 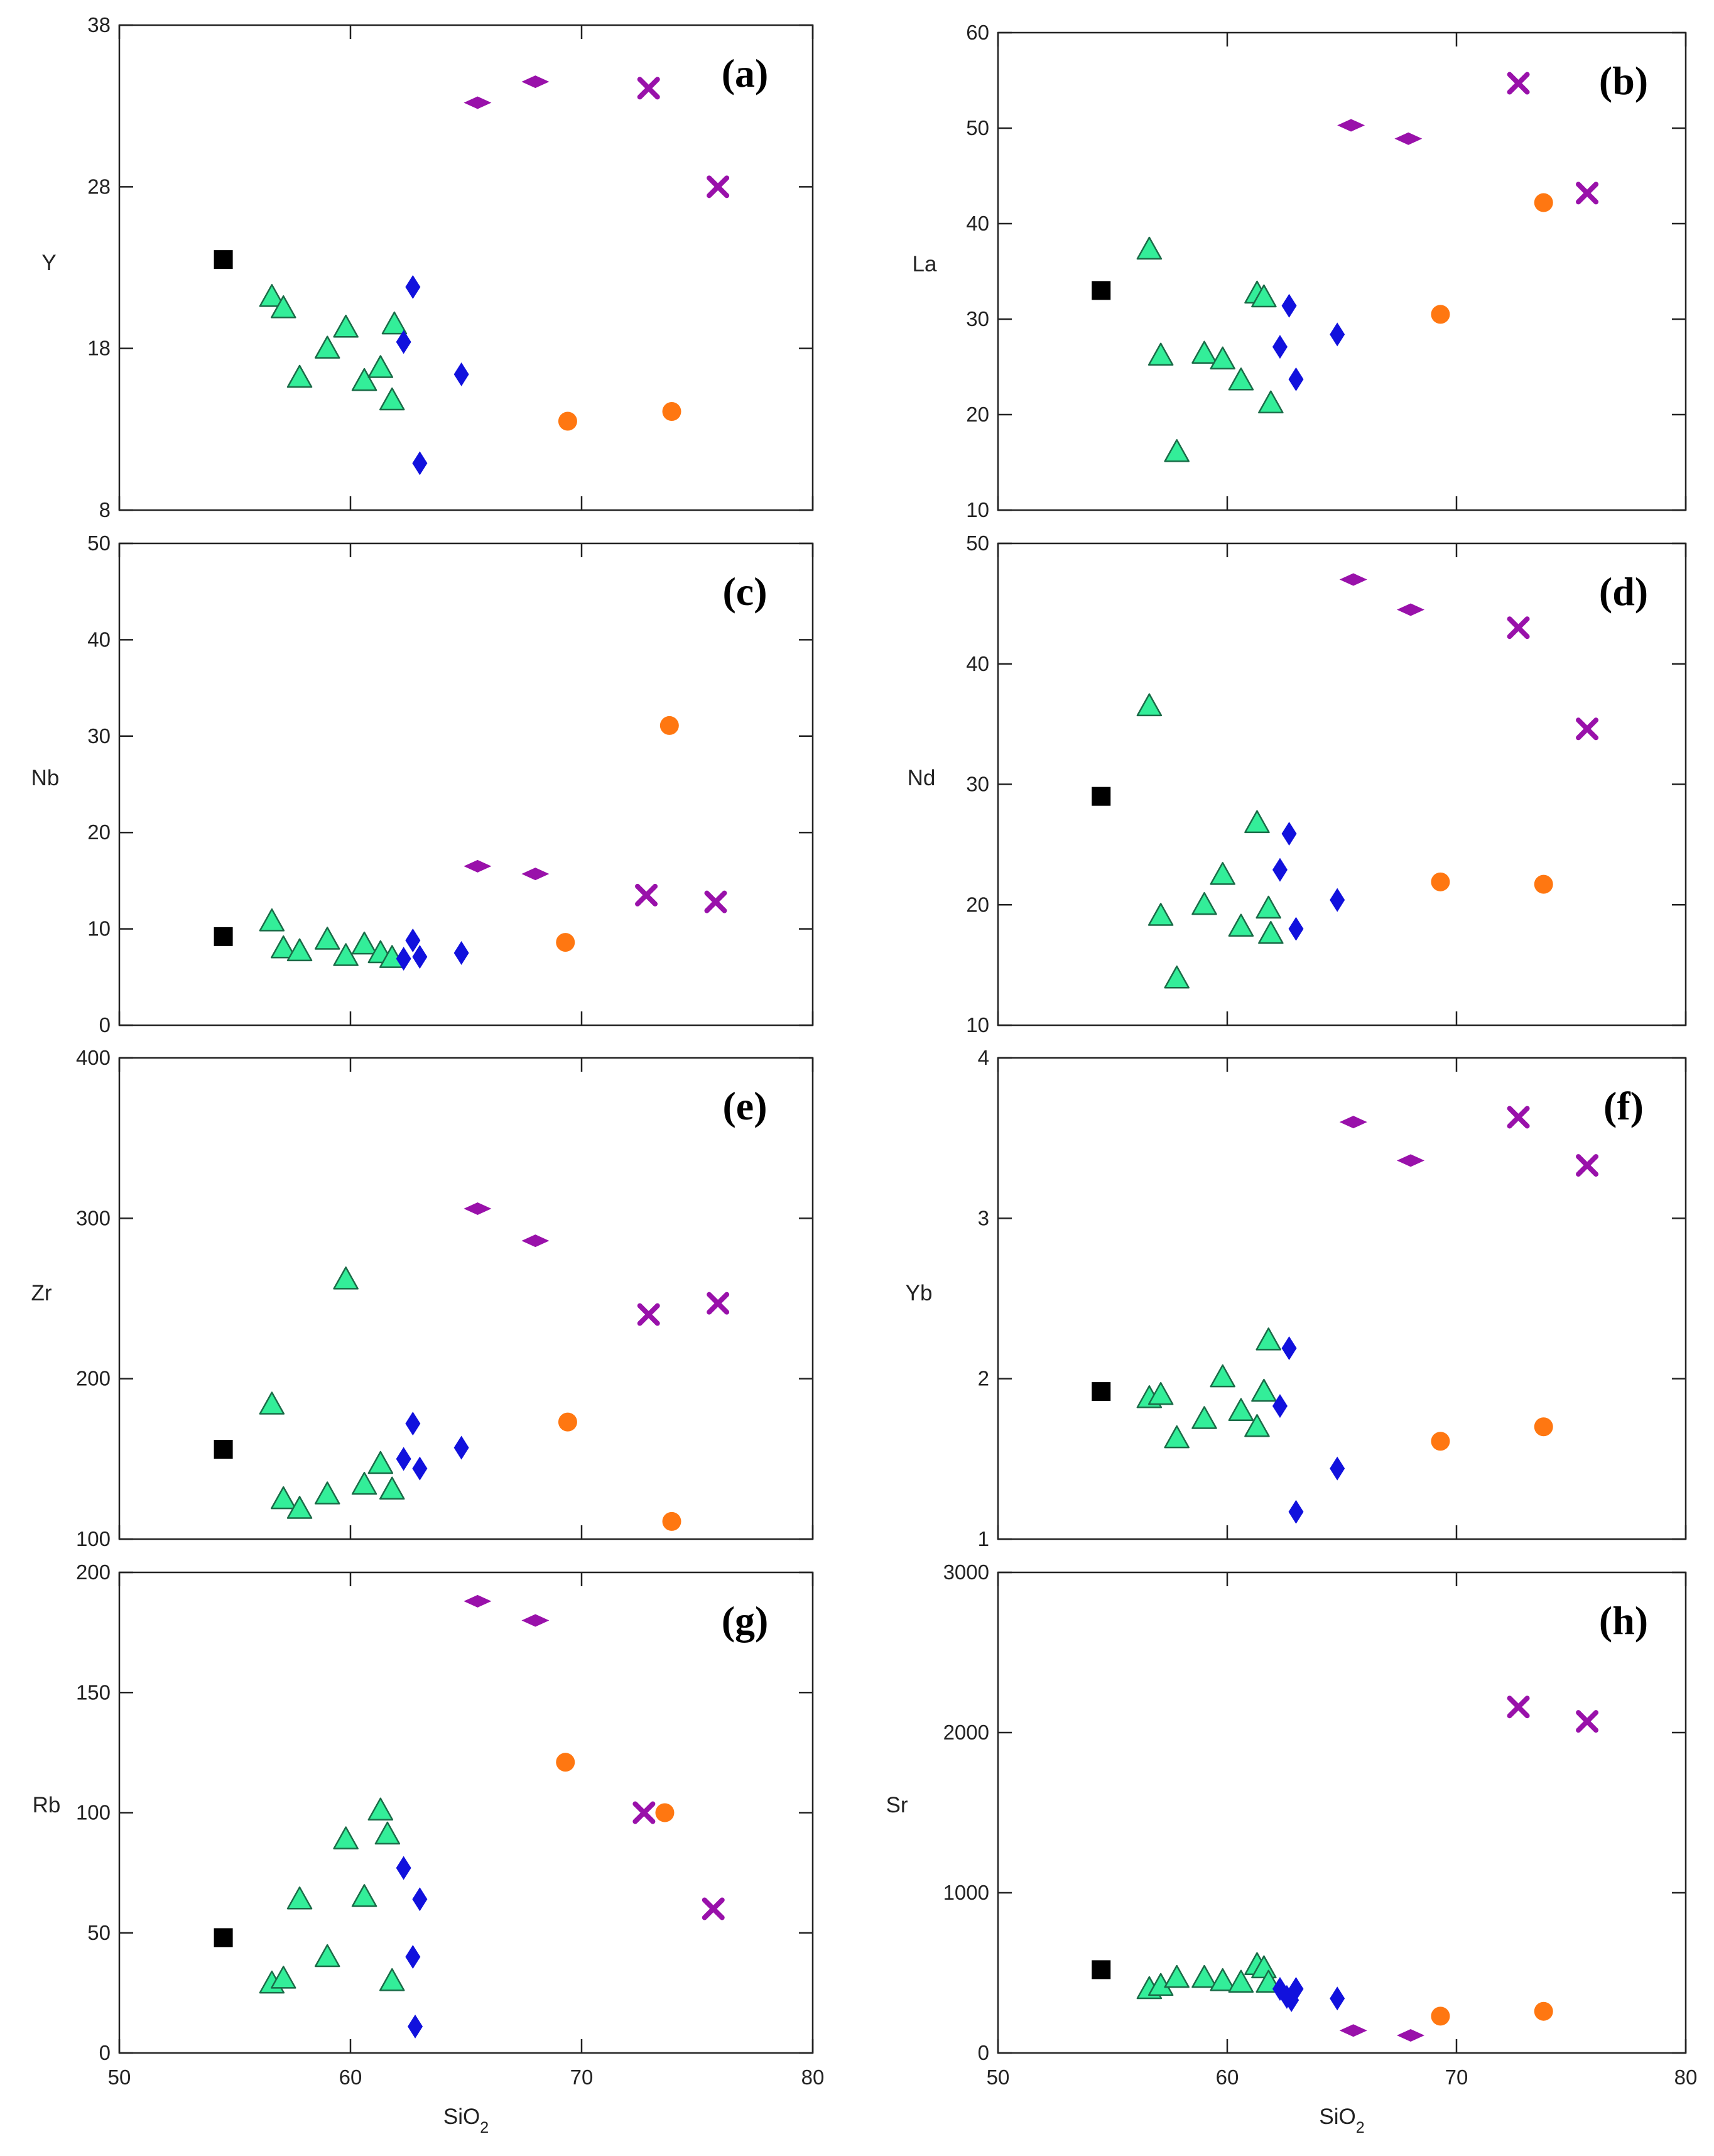 What do you see at coordinates (966, 1572) in the screenshot?
I see `y-tick-label: 3000` at bounding box center [966, 1572].